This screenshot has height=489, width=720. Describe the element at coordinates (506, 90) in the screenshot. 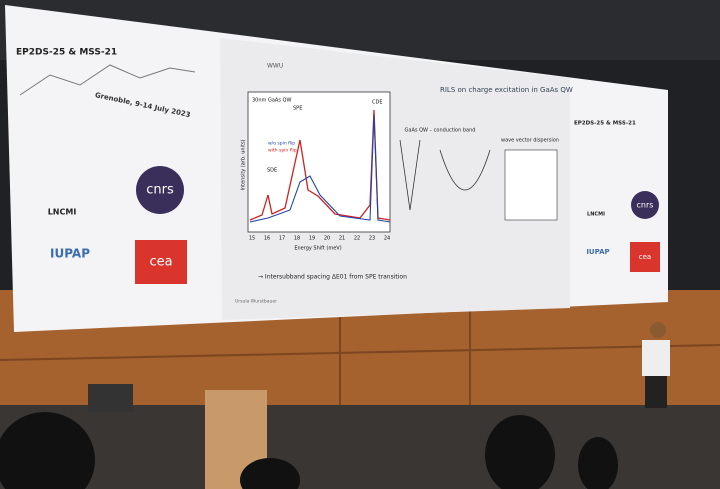

I see `slide-title: RILS on charge excitation in GaAs QW` at that location.